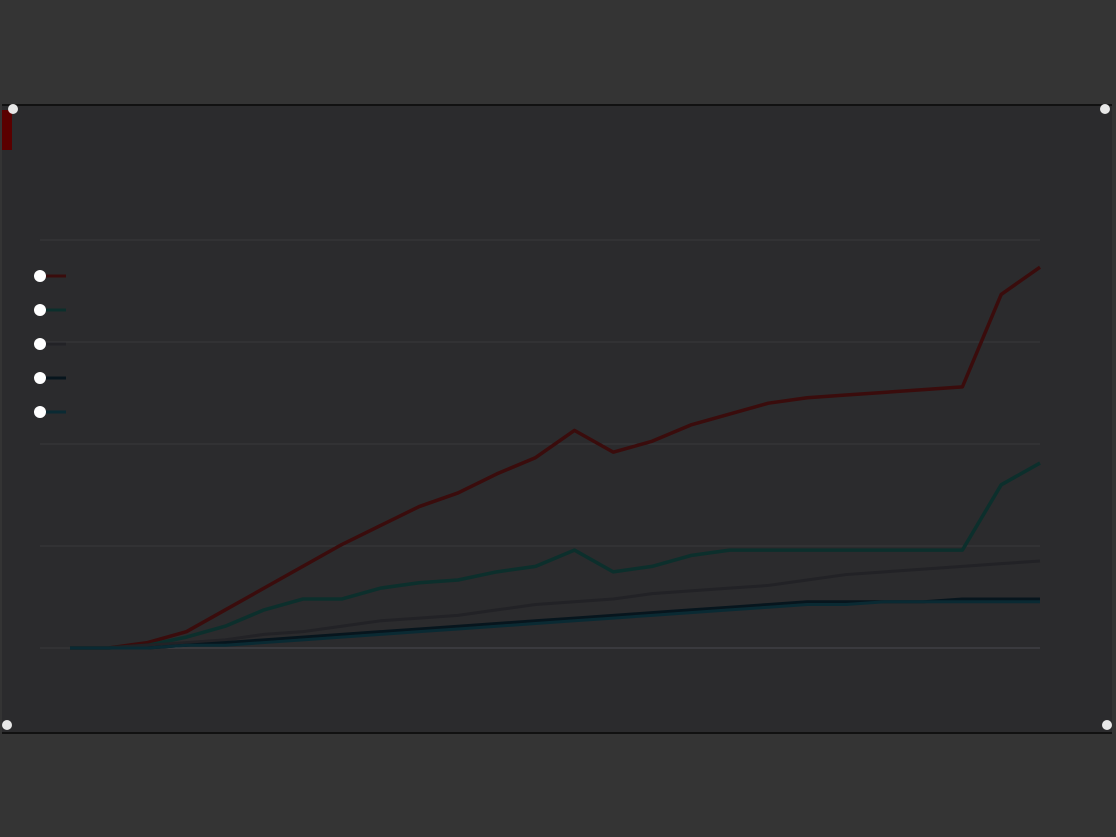 The image size is (1116, 837). Describe the element at coordinates (7, 725) in the screenshot. I see `corner-marker-bottom-left` at that location.